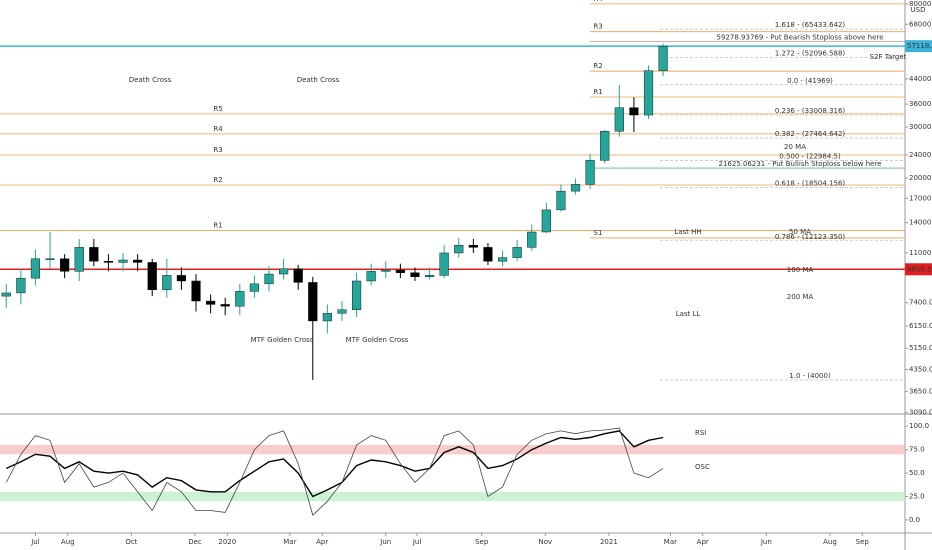  What do you see at coordinates (687, 232) in the screenshot?
I see `annotation: Last HH` at bounding box center [687, 232].